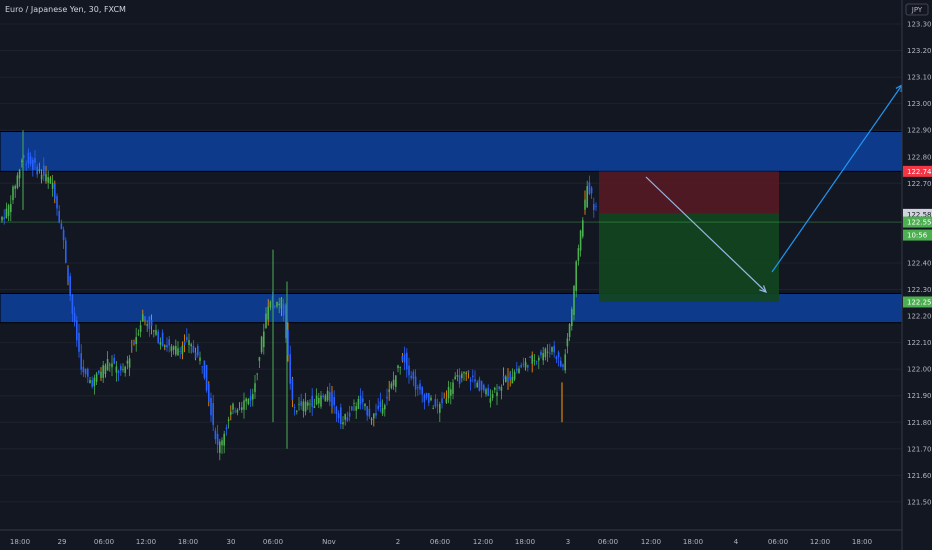 This screenshot has width=932, height=550. What do you see at coordinates (917, 222) in the screenshot?
I see `last-price-label-bg` at bounding box center [917, 222].